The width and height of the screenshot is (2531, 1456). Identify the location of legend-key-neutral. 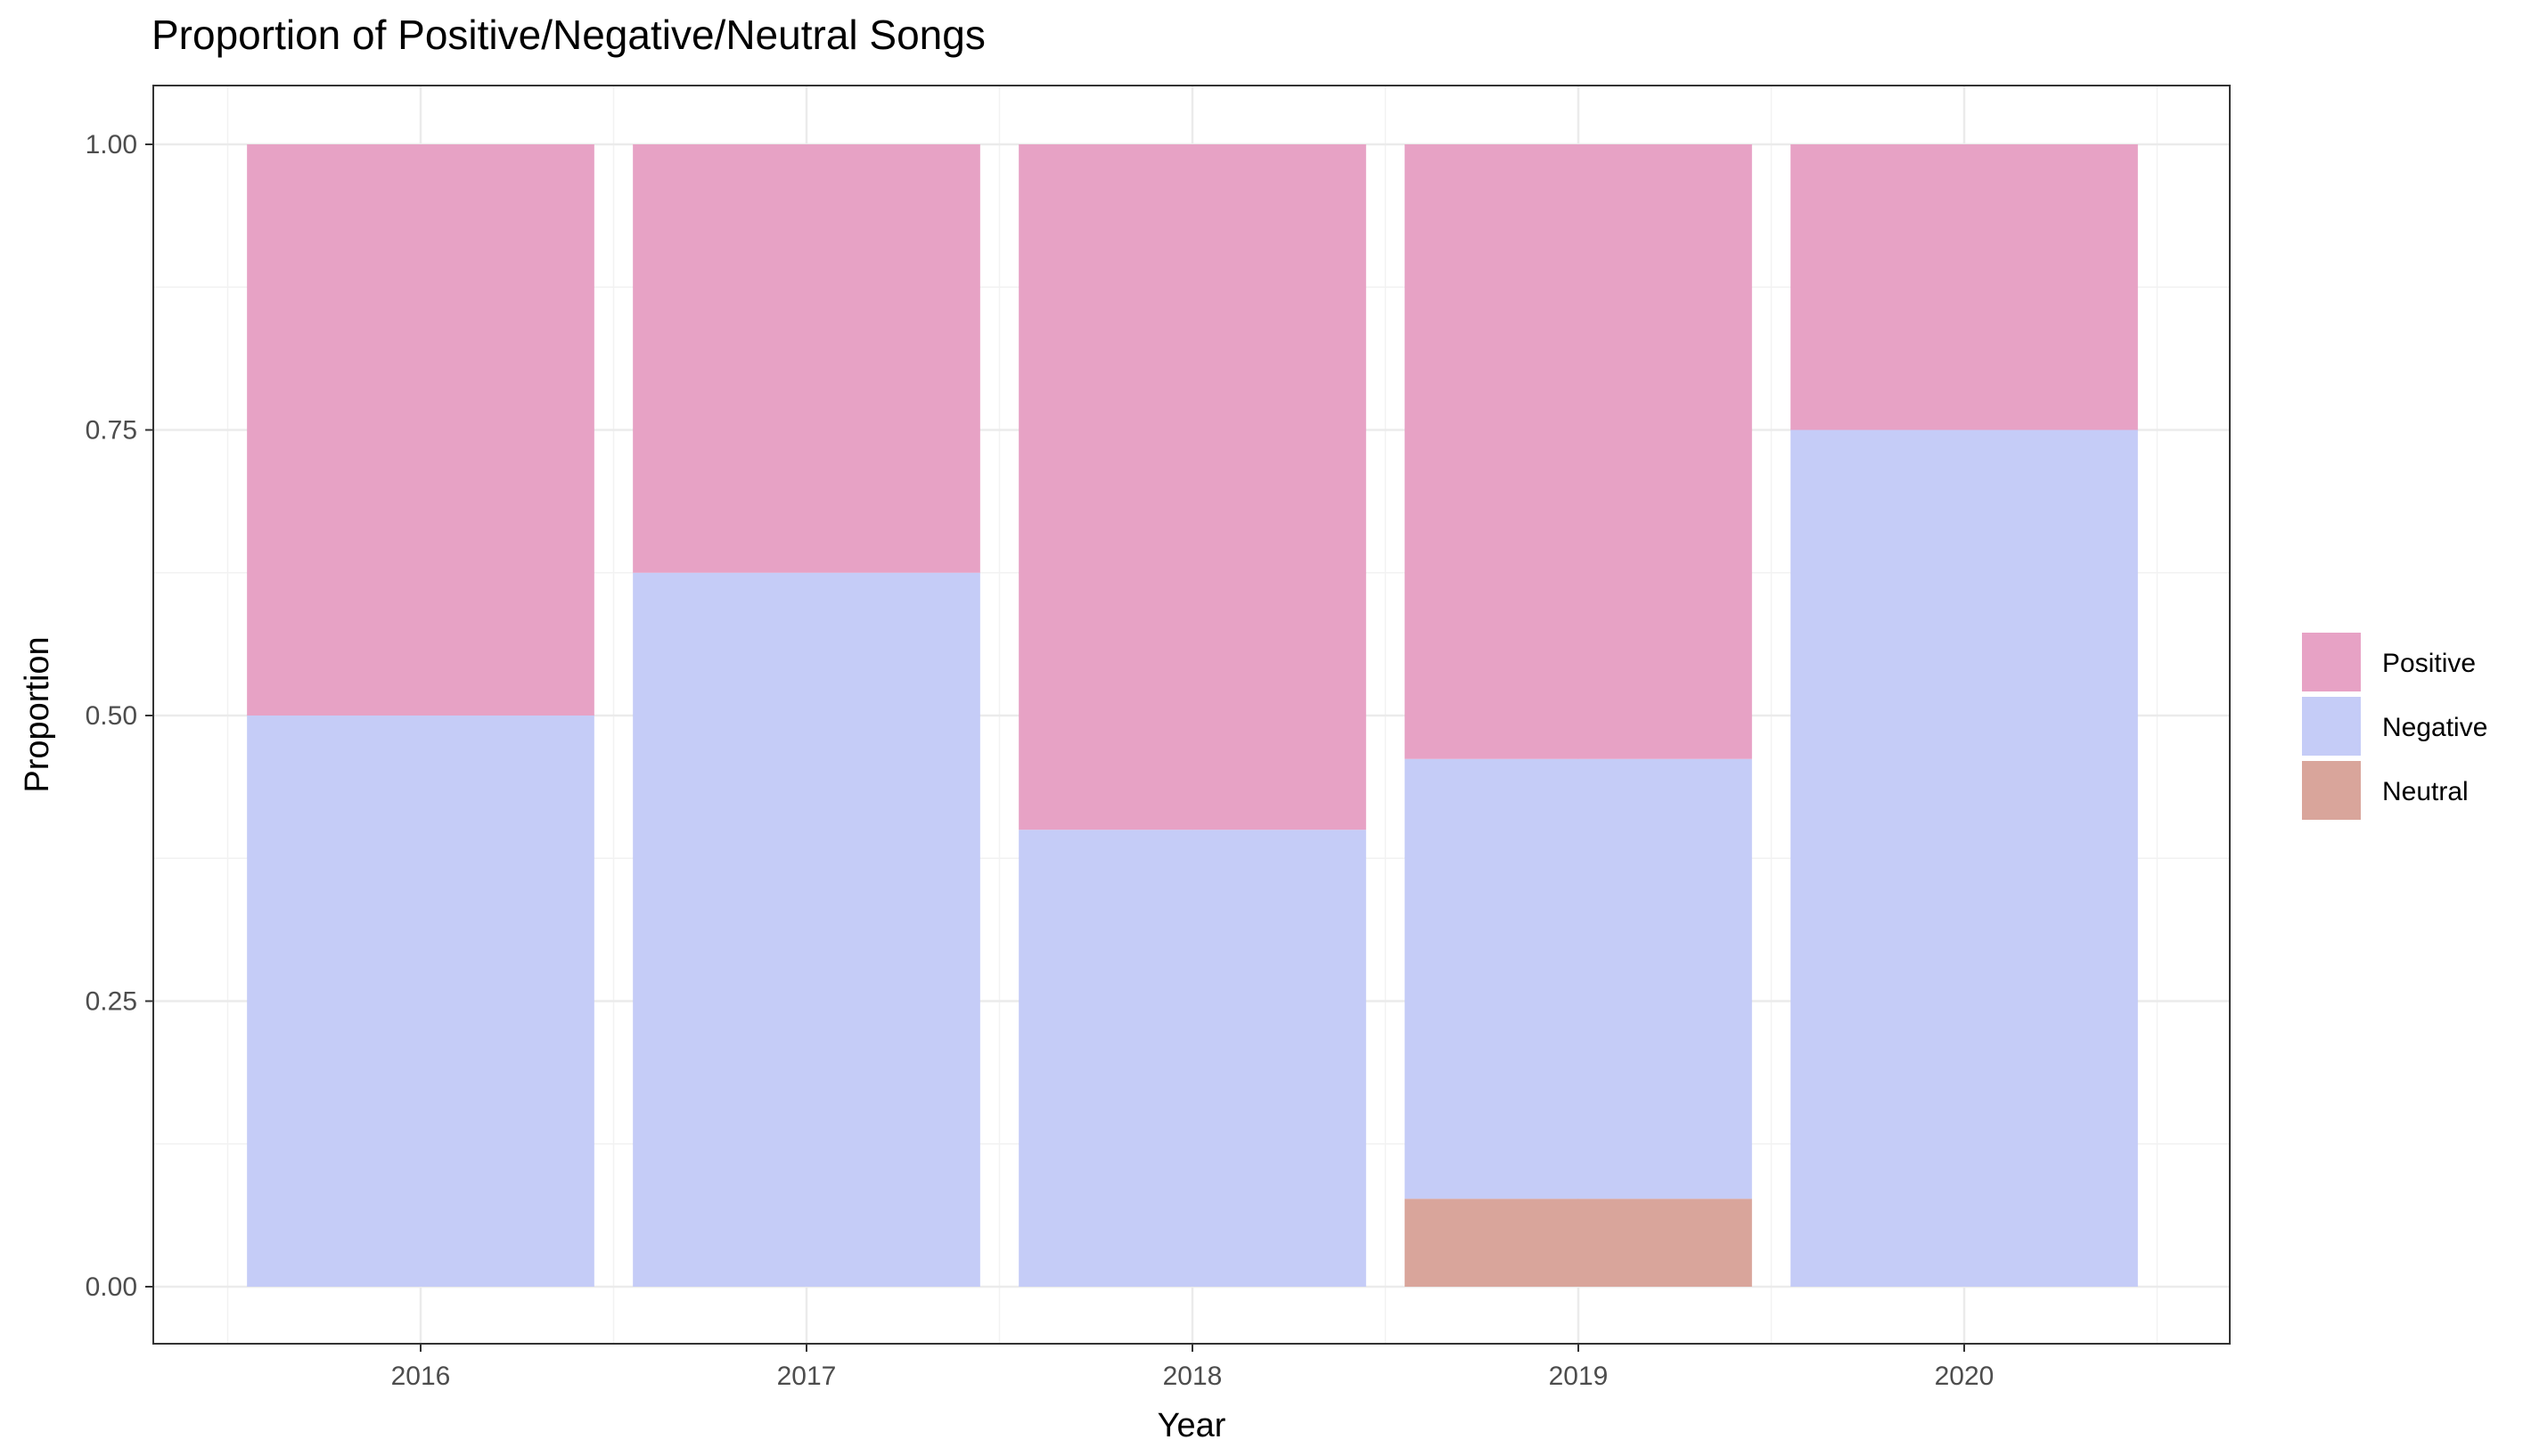
(2331, 790).